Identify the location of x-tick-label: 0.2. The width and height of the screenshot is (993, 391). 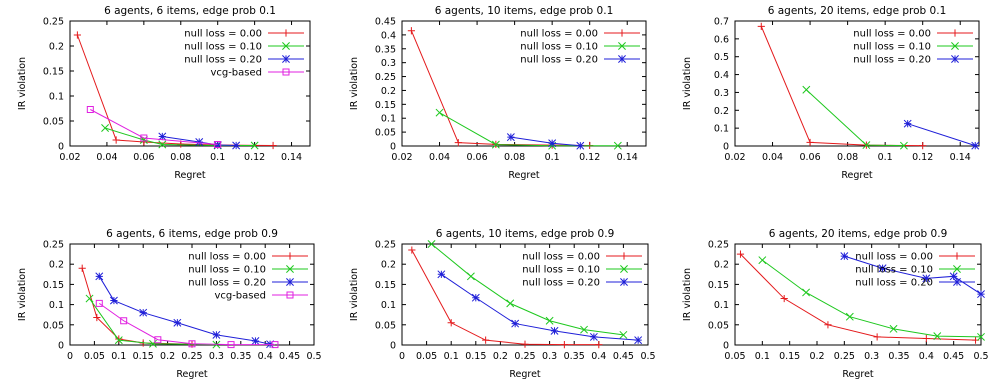
(816, 356).